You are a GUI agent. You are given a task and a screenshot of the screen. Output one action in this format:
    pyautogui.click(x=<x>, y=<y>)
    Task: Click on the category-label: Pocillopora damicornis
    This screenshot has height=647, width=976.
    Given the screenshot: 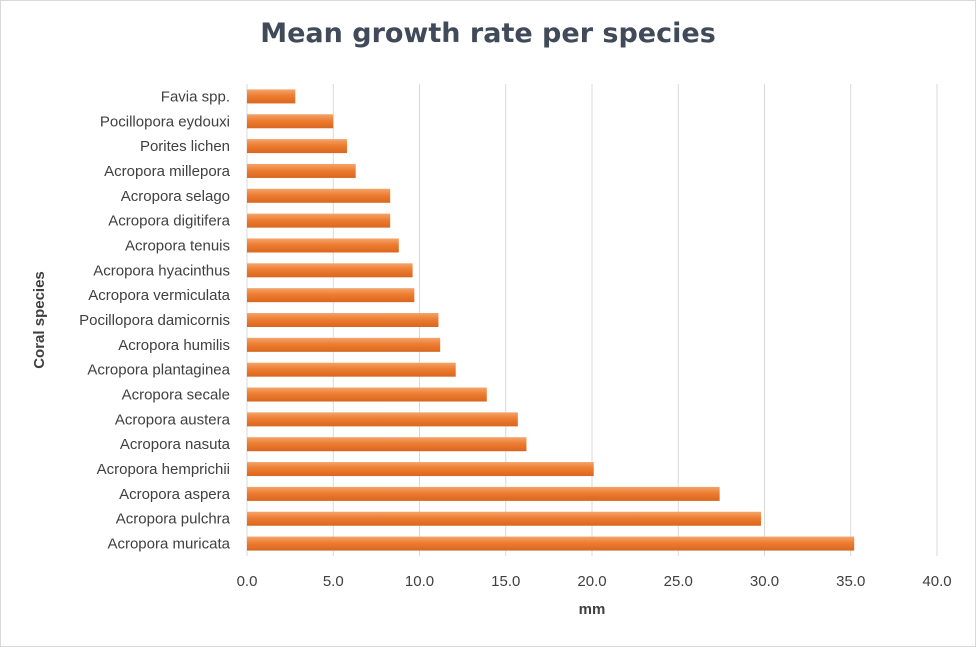 What is the action you would take?
    pyautogui.click(x=154, y=320)
    